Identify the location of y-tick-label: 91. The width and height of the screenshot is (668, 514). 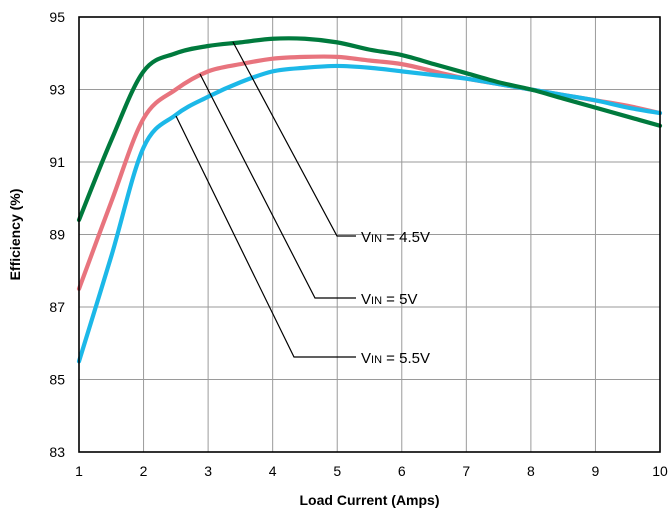
(57, 162).